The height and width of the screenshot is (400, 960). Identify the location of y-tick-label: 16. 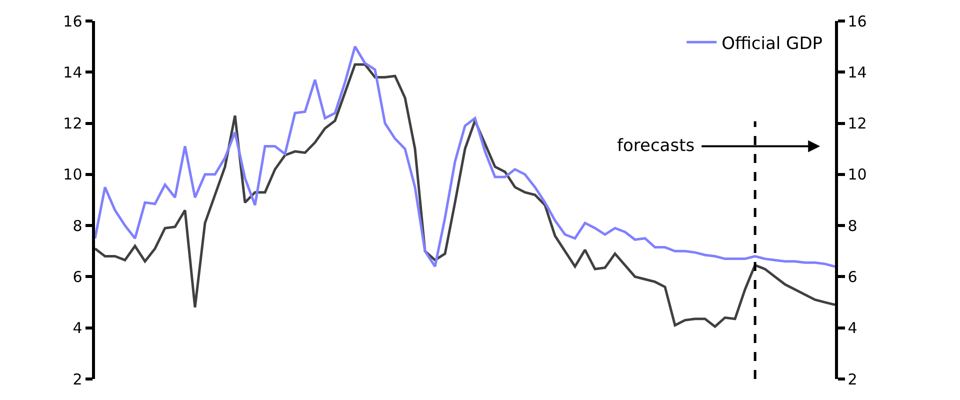
(72, 21).